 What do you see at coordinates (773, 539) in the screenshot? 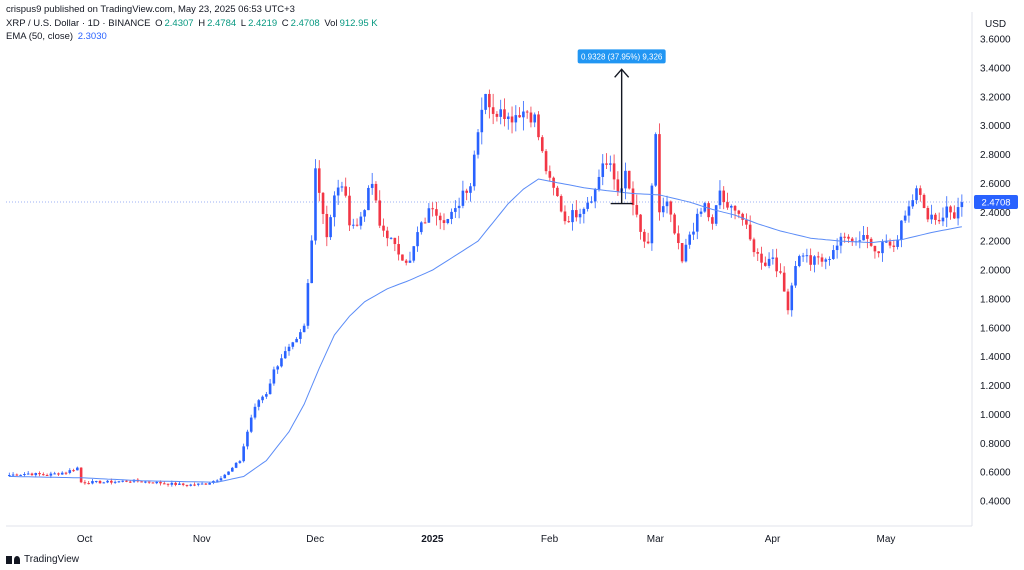
I see `x-tick-label: Apr` at bounding box center [773, 539].